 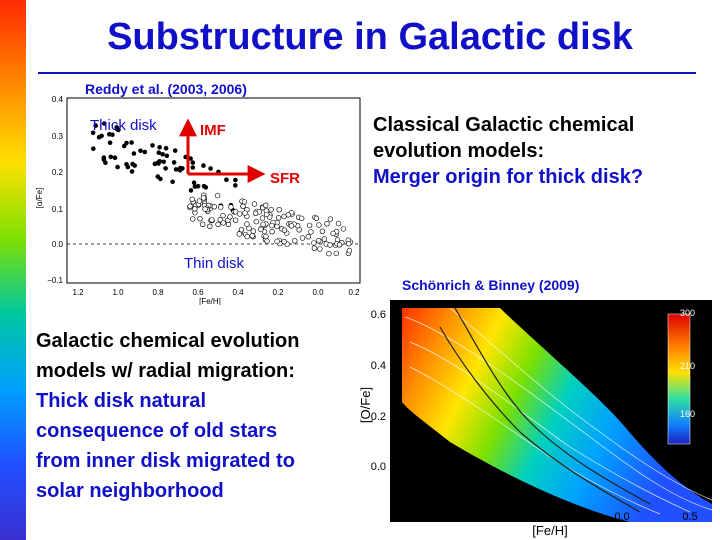 What do you see at coordinates (166, 89) in the screenshot?
I see `reddy-citation: Reddy et al. (2003, 2006)` at bounding box center [166, 89].